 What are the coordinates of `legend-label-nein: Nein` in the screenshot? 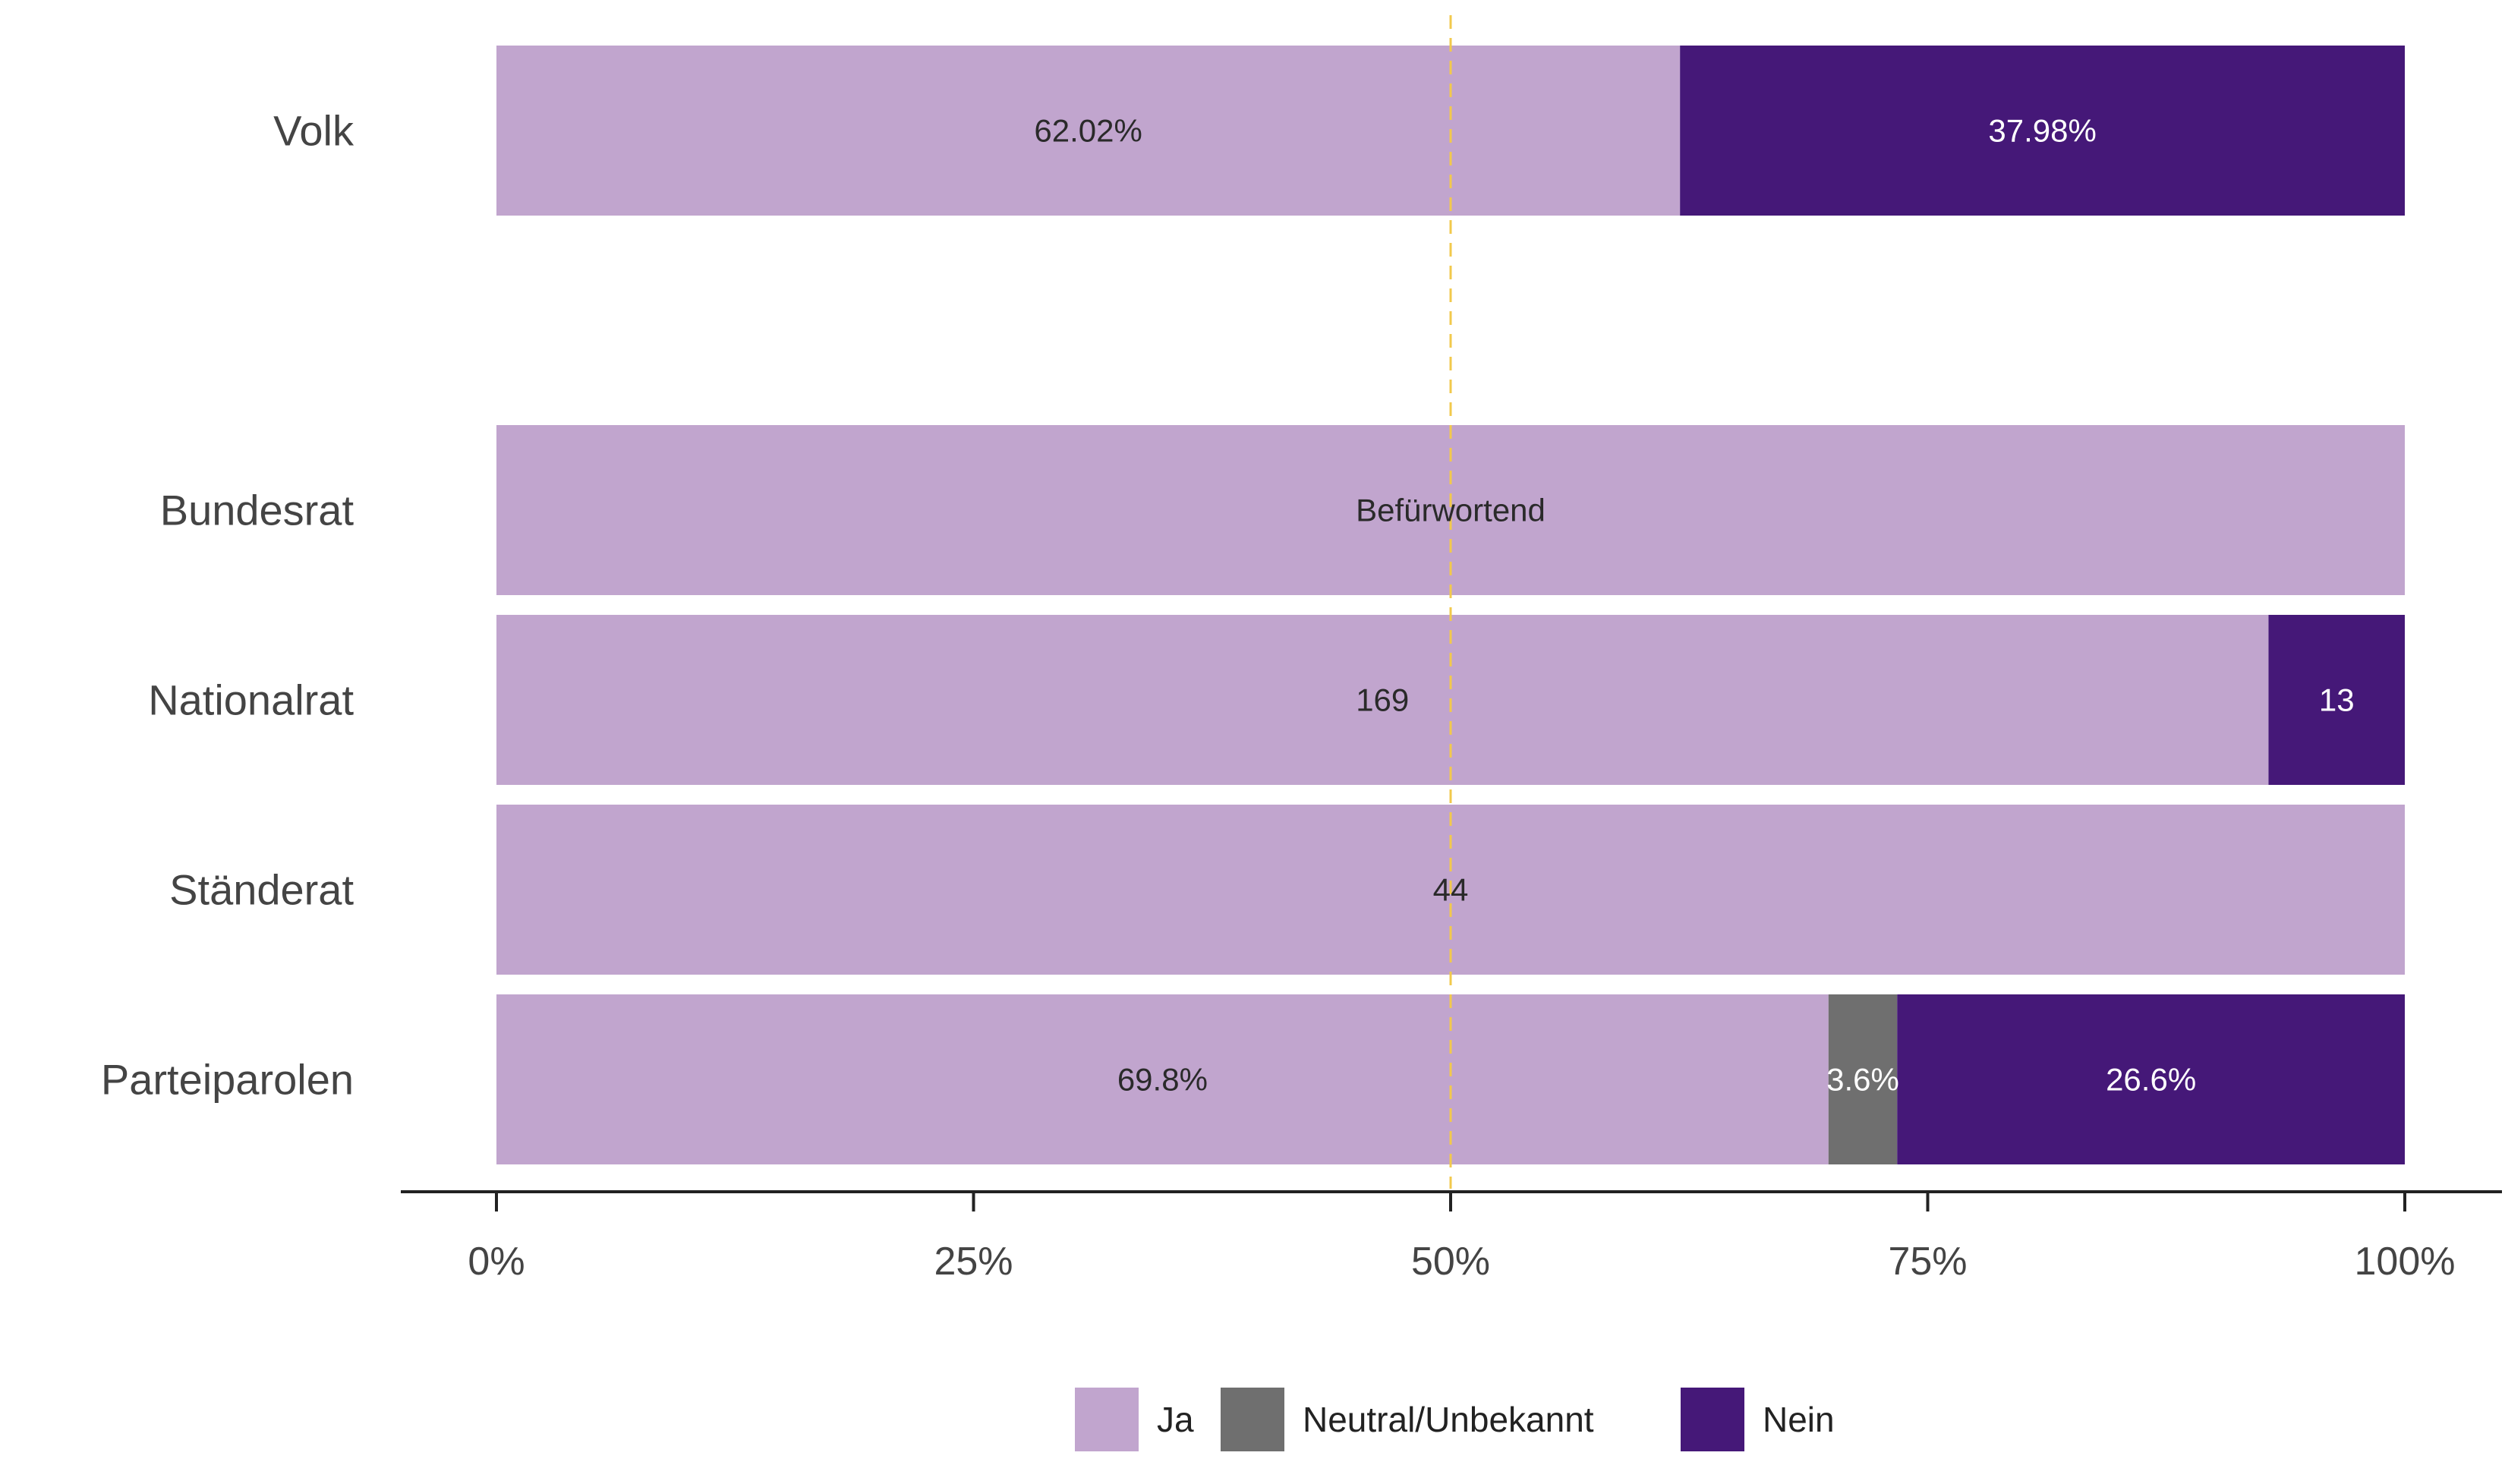 It's located at (1799, 1419).